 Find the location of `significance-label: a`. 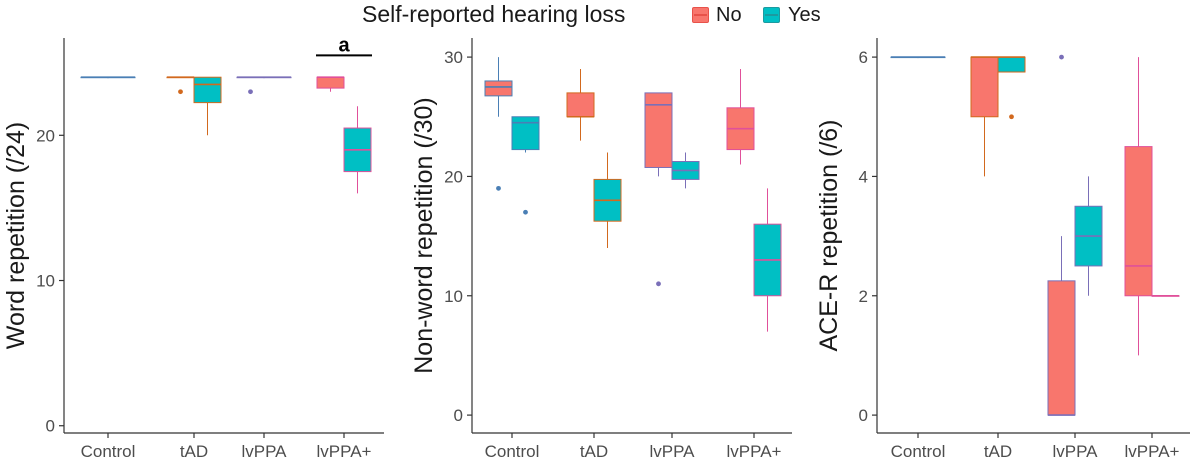

significance-label: a is located at coordinates (344, 45).